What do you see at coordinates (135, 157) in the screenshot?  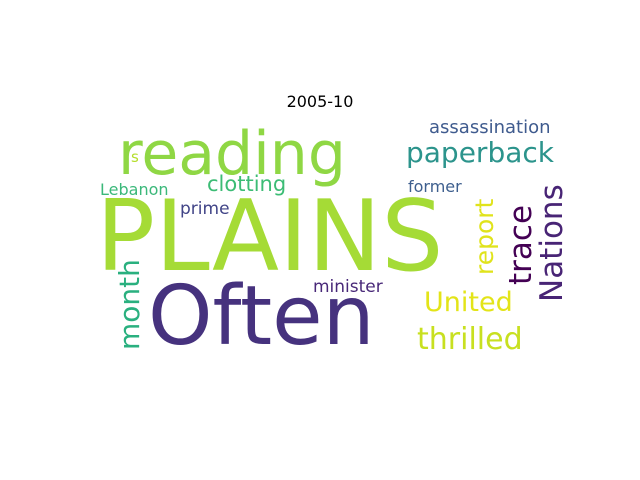 I see `word-s: s` at bounding box center [135, 157].